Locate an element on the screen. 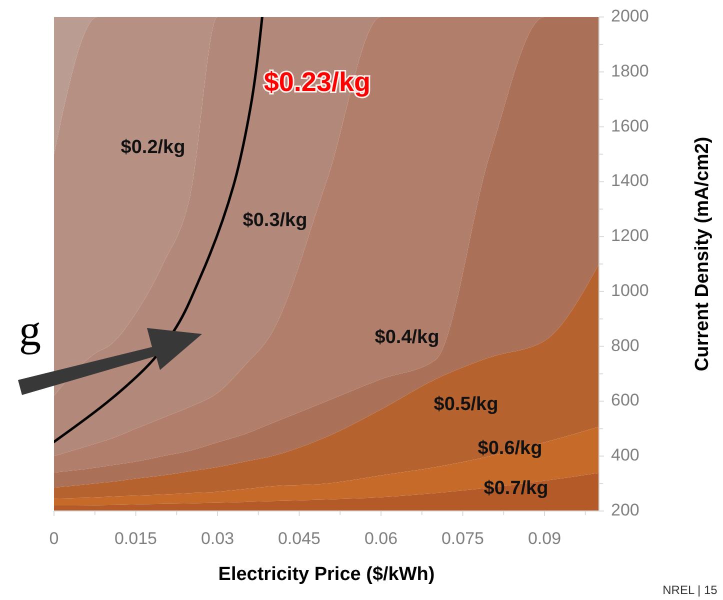  x-axis-title: Electricity Price ($/kWh) is located at coordinates (326, 574).